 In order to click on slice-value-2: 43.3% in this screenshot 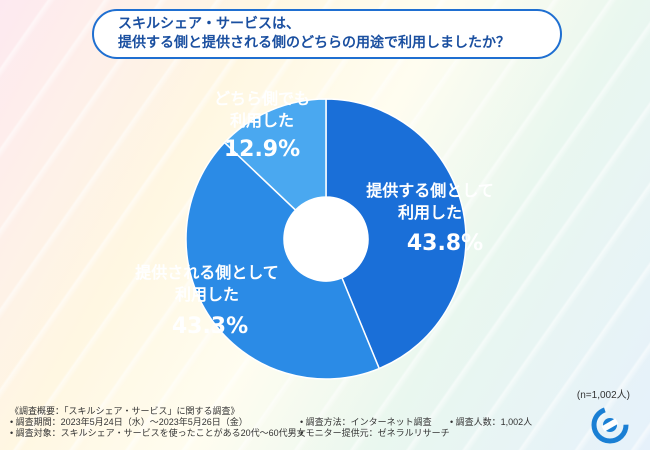, I will do `click(210, 326)`.